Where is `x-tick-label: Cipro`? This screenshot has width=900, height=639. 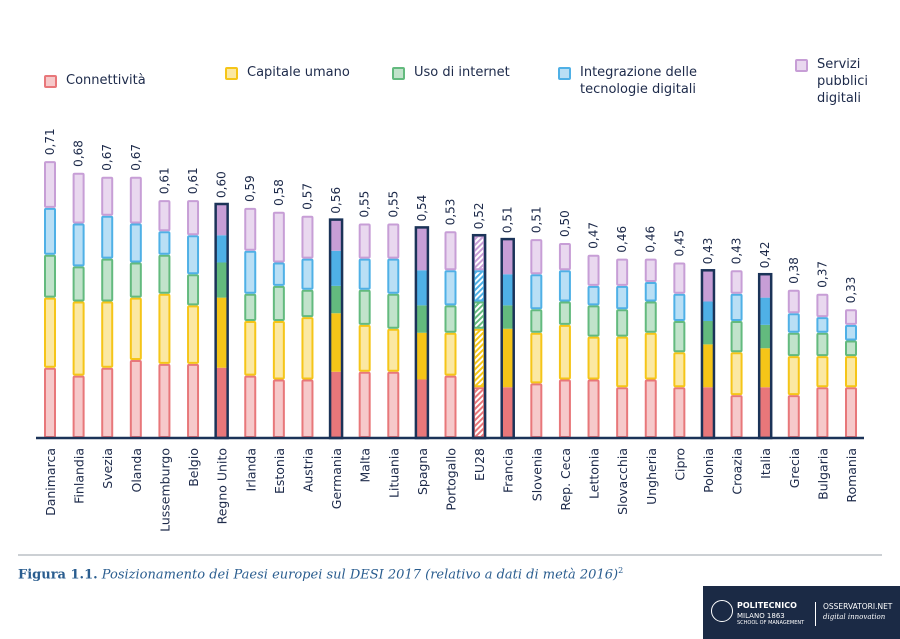 x-tick-label: Cipro is located at coordinates (679, 464).